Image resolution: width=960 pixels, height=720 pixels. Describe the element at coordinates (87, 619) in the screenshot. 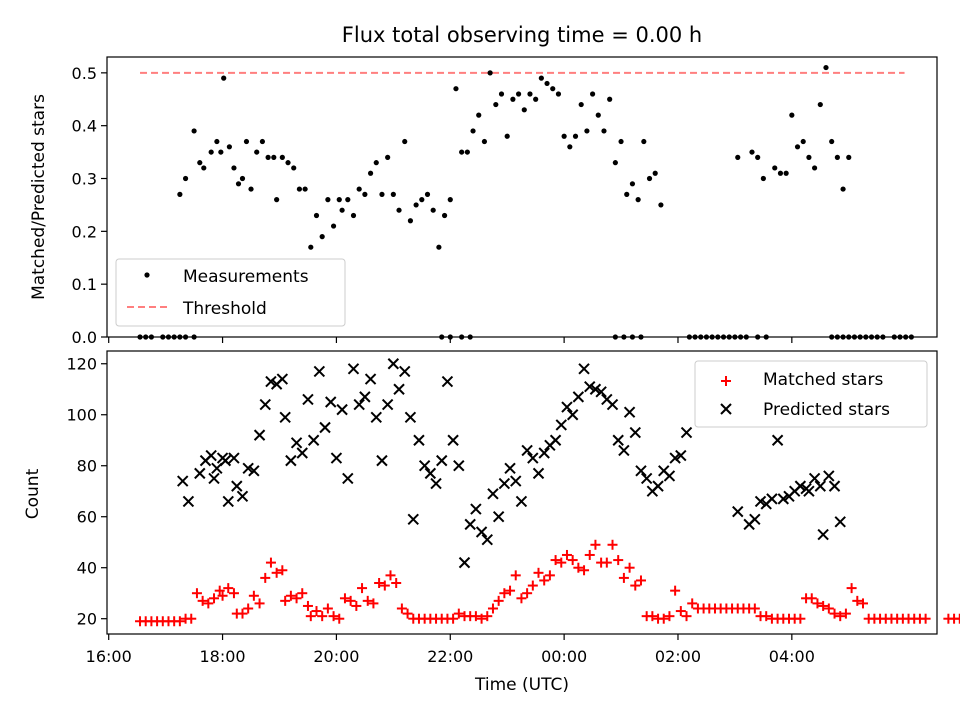

I see `bottom-y-tick-label: 20` at that location.